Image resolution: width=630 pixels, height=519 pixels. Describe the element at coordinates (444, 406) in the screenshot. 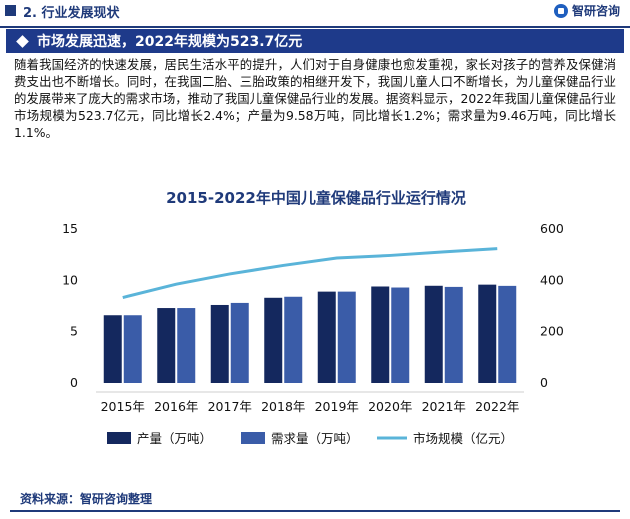

I see `x-tick-label: 2021年` at that location.